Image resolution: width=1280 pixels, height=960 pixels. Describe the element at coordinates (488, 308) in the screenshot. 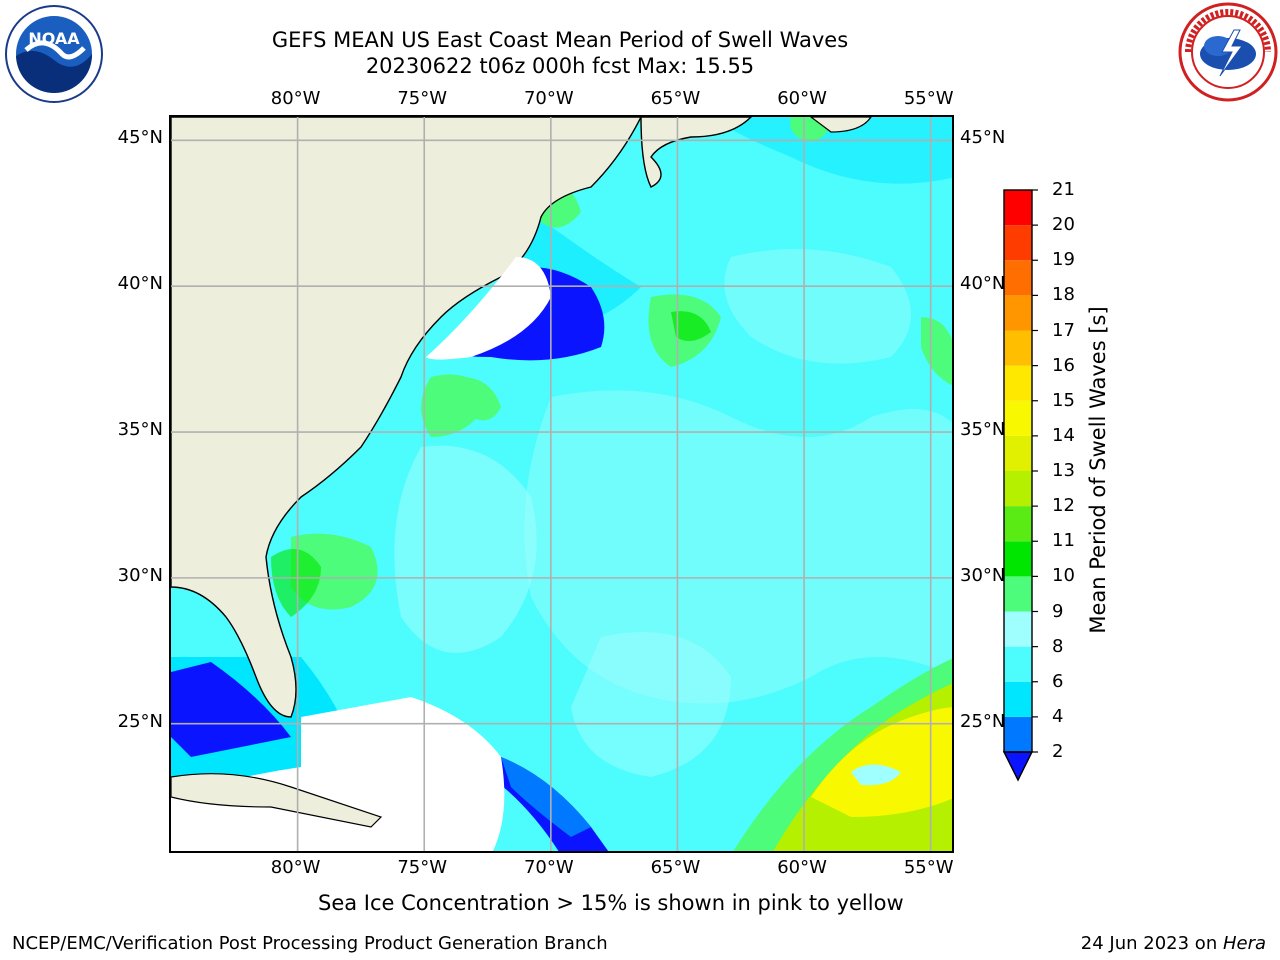

I see `masked-shelf` at that location.